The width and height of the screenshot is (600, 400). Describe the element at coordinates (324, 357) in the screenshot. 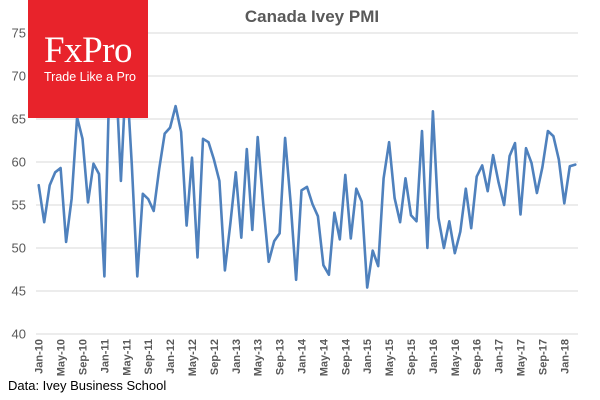

I see `x-tick-label: May-14` at that location.